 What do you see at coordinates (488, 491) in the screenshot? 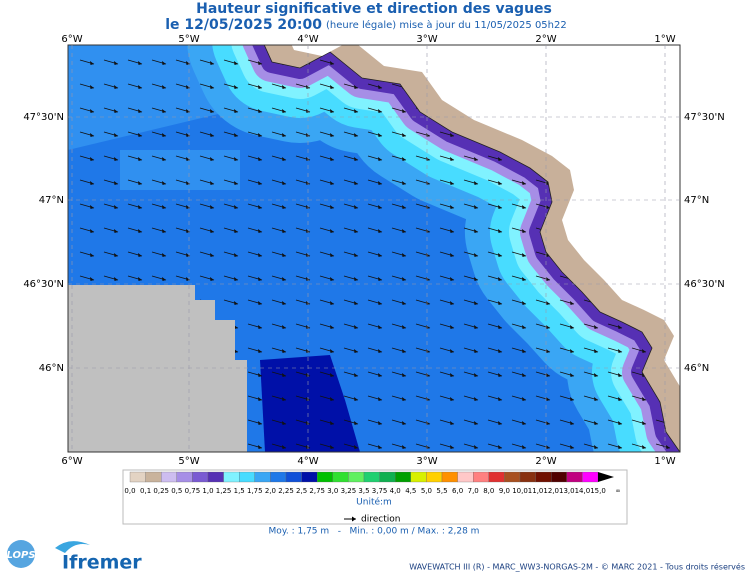
I see `legend-label: 8,0` at bounding box center [488, 491].